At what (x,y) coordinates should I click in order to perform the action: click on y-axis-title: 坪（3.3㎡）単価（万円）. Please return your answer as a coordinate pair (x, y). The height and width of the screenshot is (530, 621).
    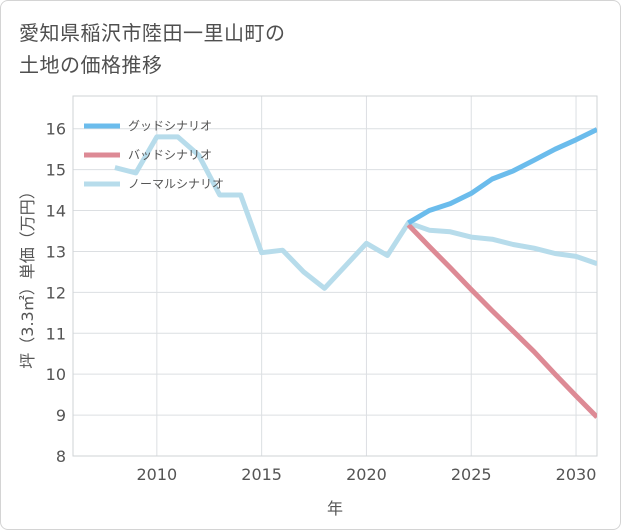
    Looking at the image, I should click on (27, 275).